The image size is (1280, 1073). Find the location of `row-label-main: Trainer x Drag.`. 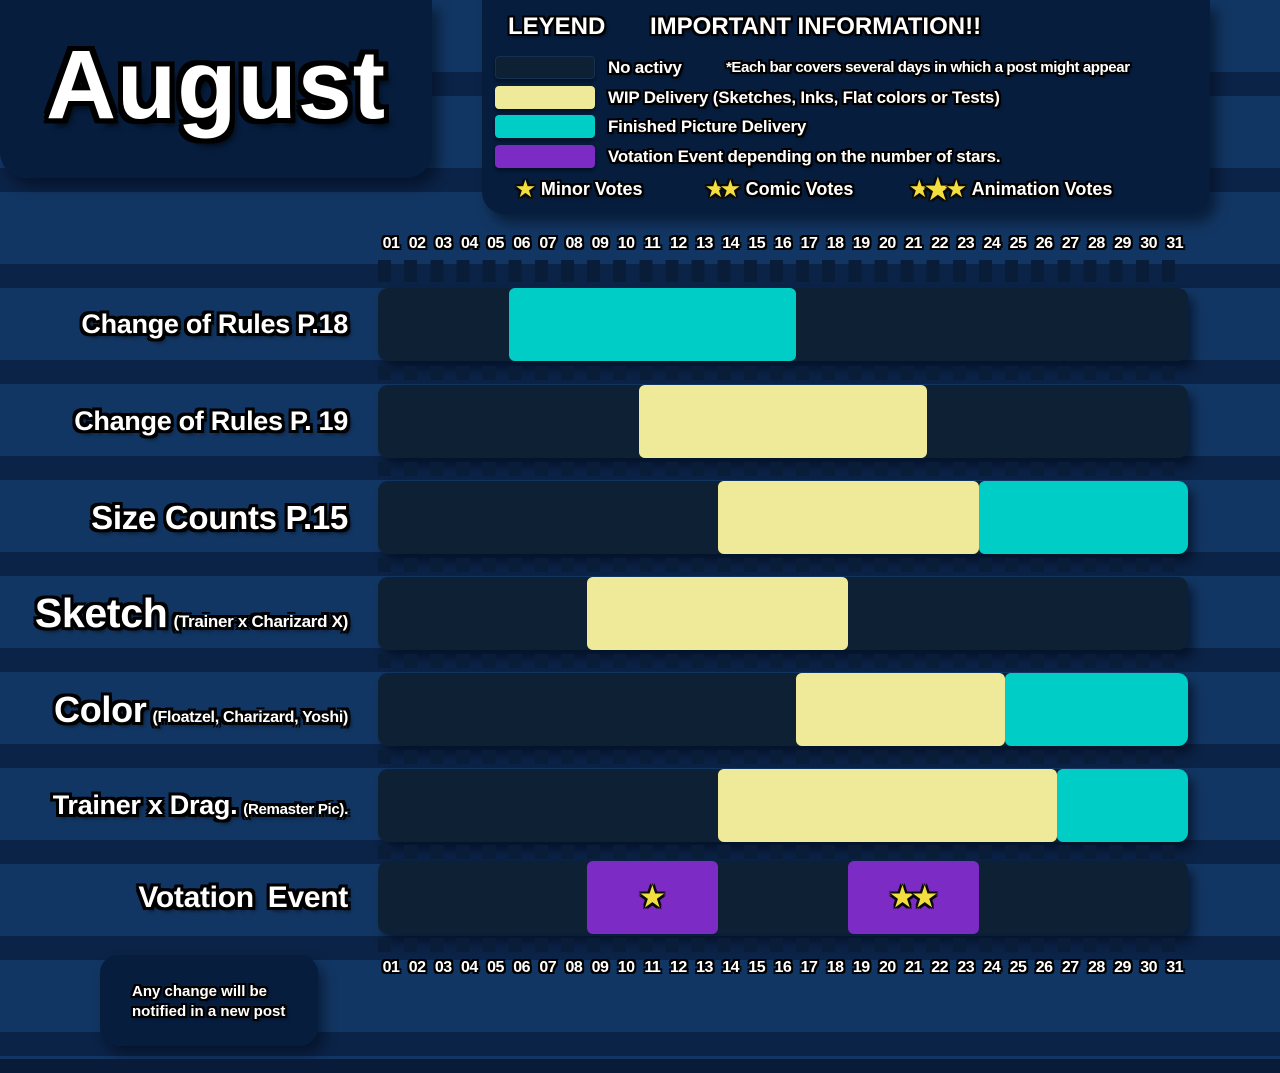

row-label-main: Trainer x Drag. is located at coordinates (145, 805).